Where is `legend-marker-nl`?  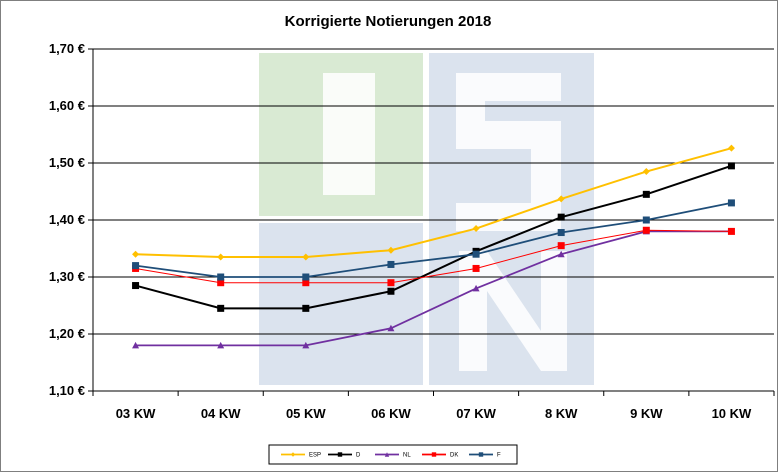
legend-marker-nl is located at coordinates (387, 454).